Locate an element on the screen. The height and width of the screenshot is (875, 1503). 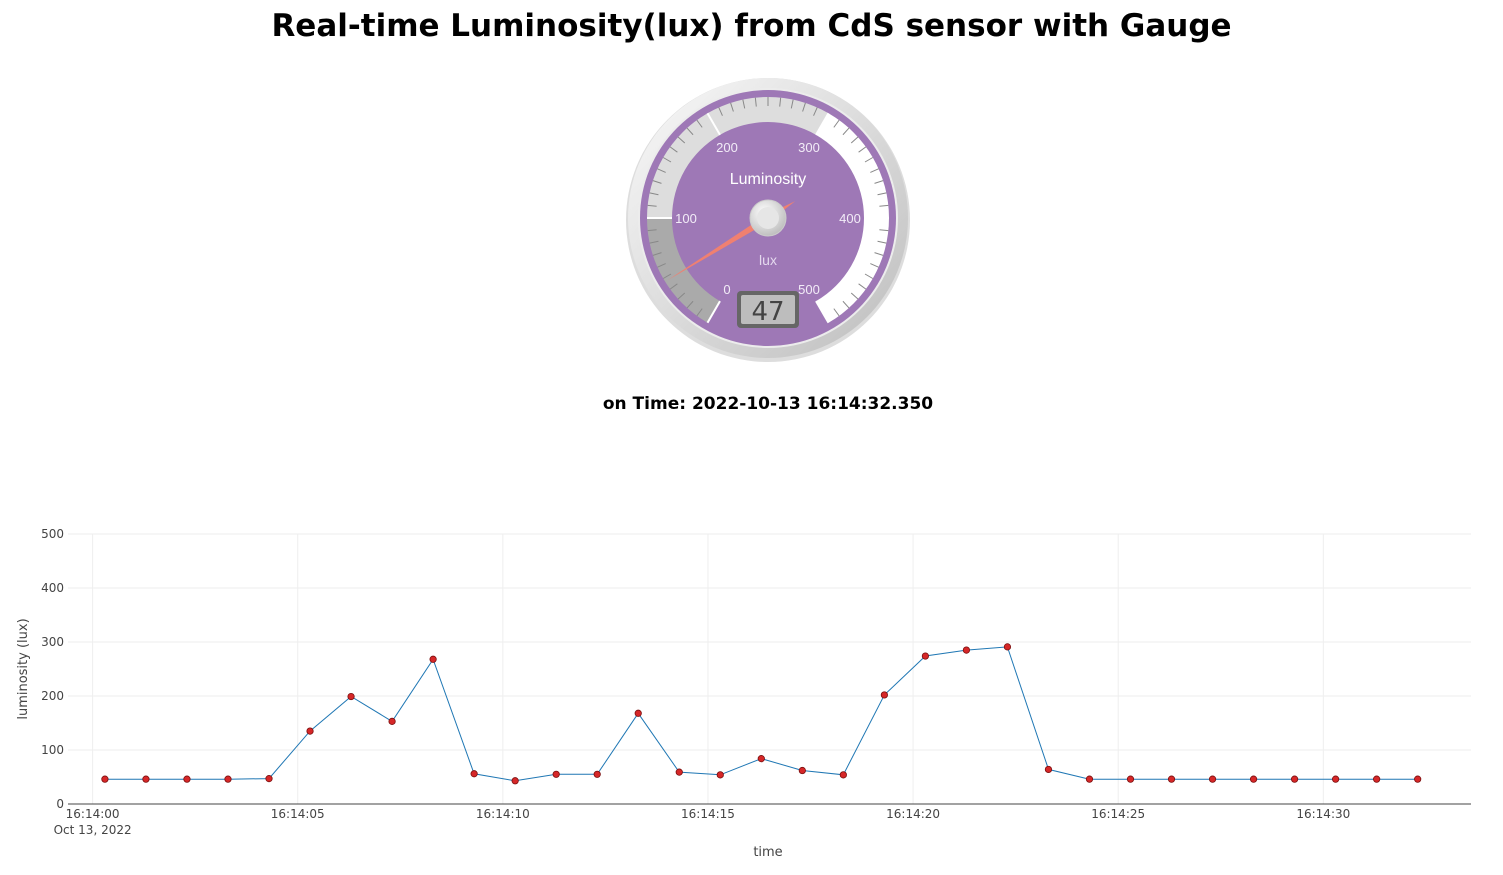
y-tick-label: 100 is located at coordinates (52, 750).